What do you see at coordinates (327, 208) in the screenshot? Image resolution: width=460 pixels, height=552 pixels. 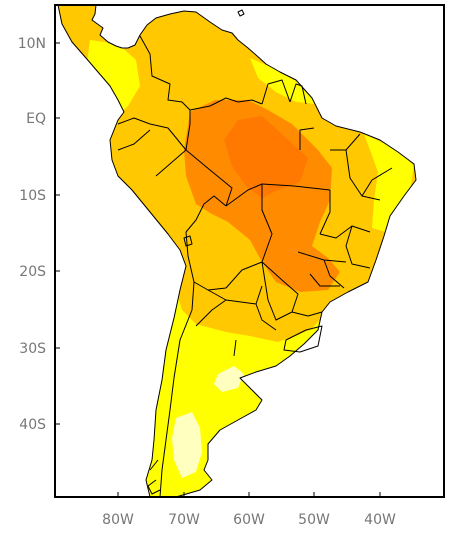 I see `border-brazil-states` at bounding box center [327, 208].